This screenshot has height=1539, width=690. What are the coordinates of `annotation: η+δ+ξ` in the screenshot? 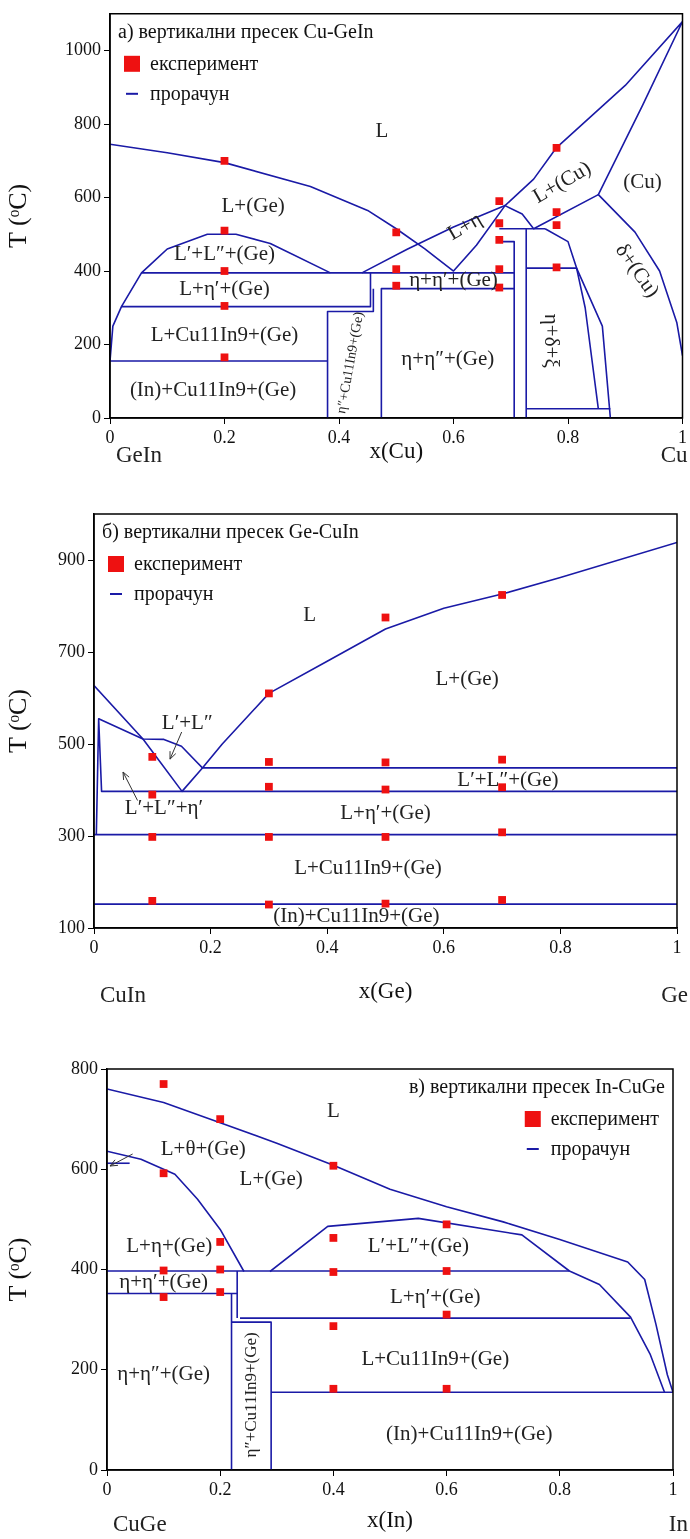 It's located at (552, 340).